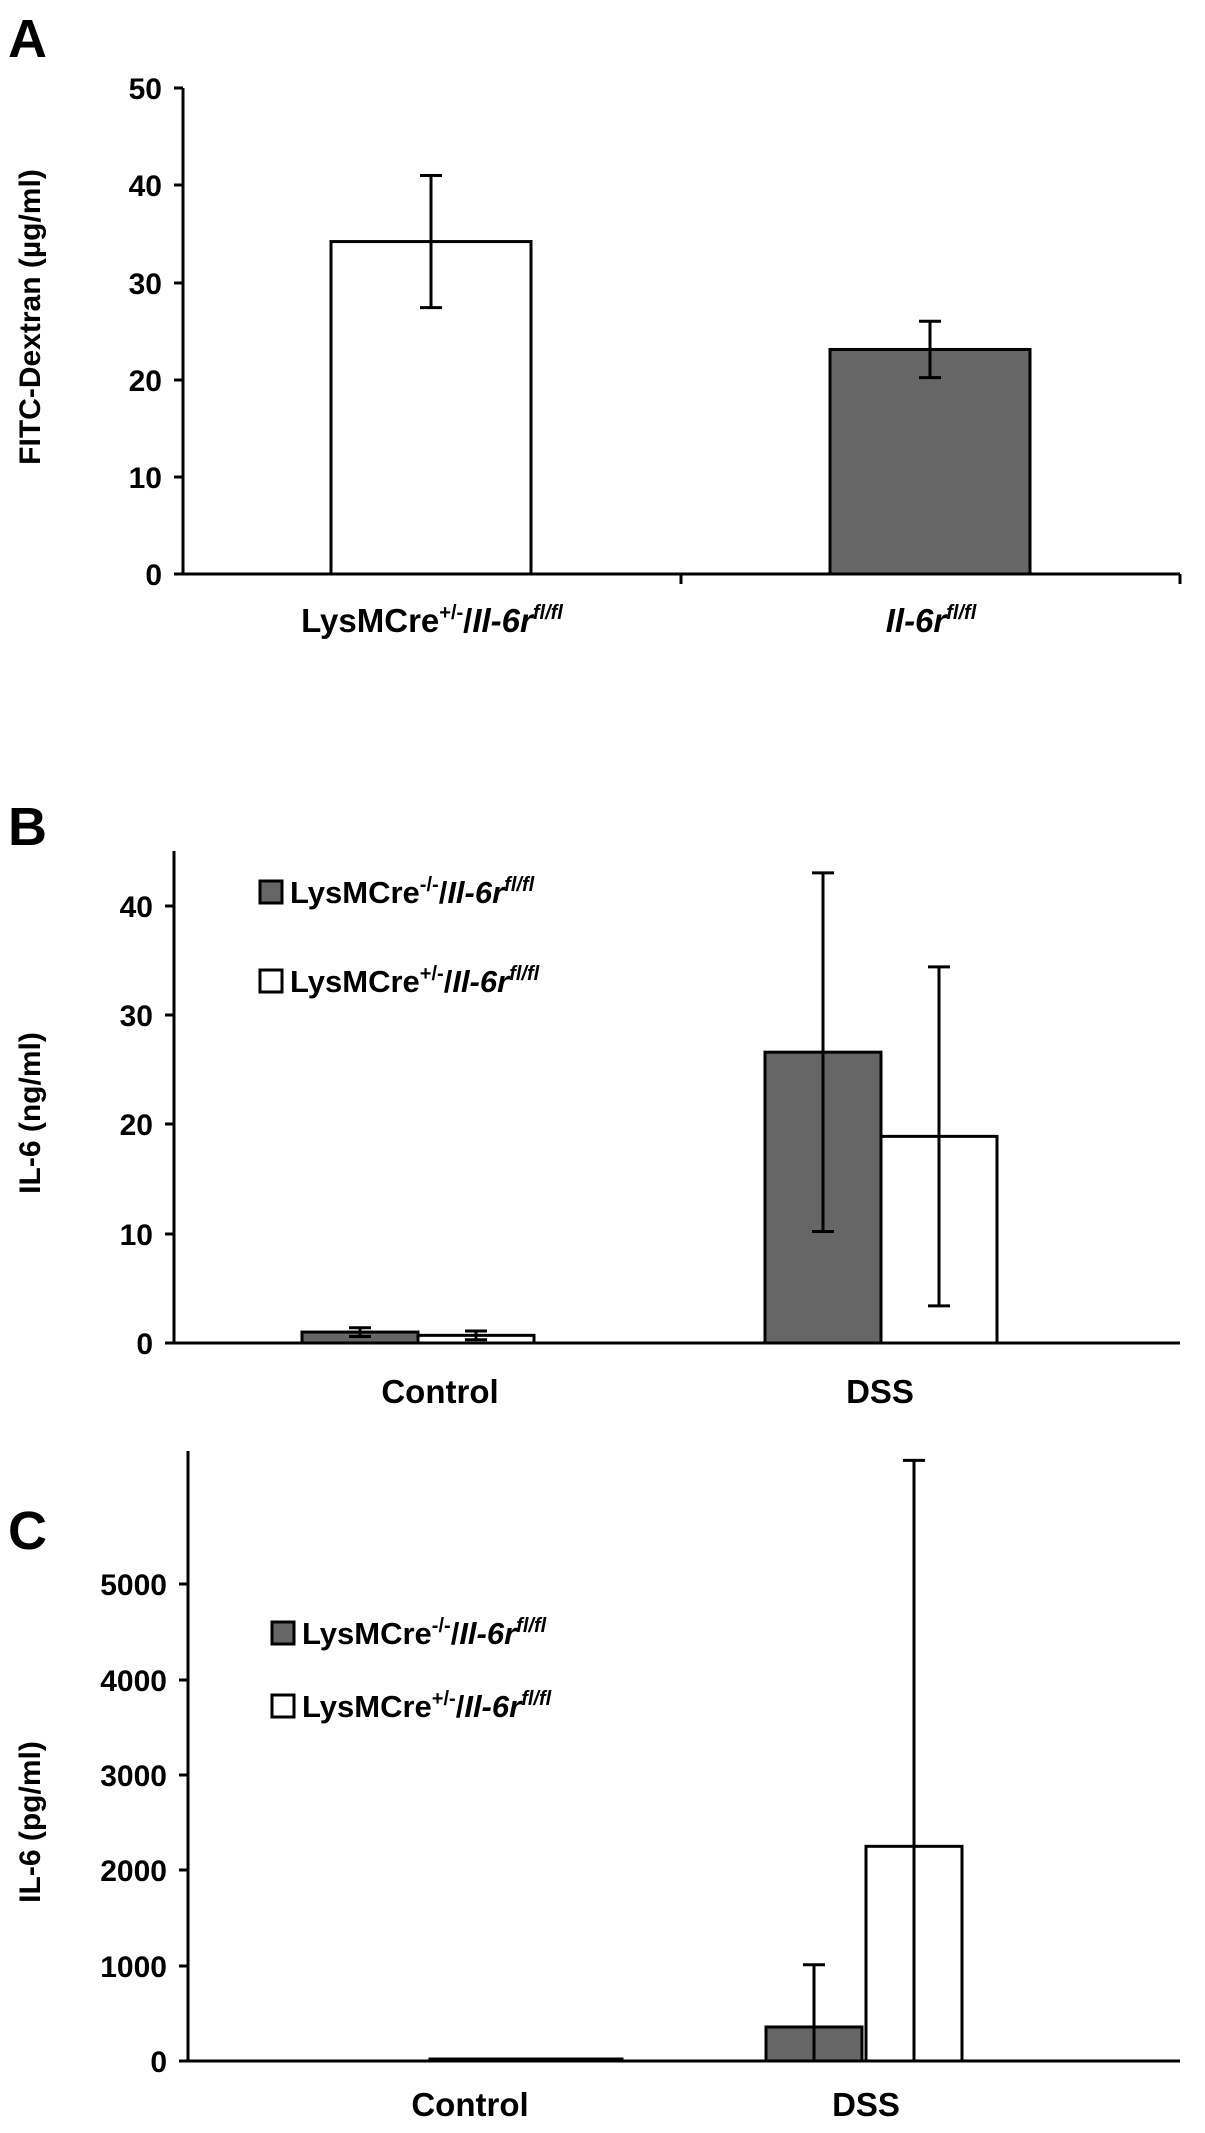  Describe the element at coordinates (27, 827) in the screenshot. I see `panel-b-letter: B` at that location.